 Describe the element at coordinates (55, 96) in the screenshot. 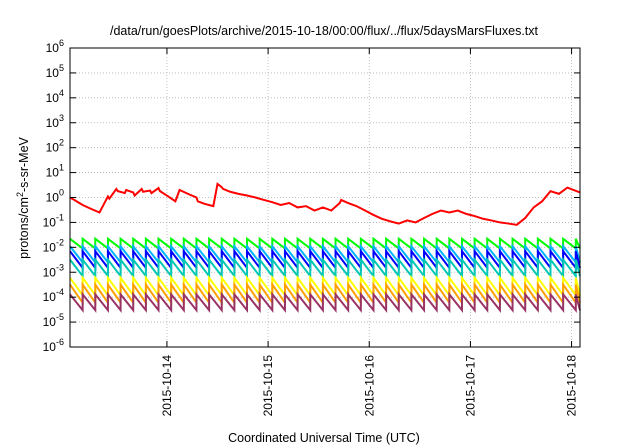

I see `y-tick-label: 10⁴` at that location.